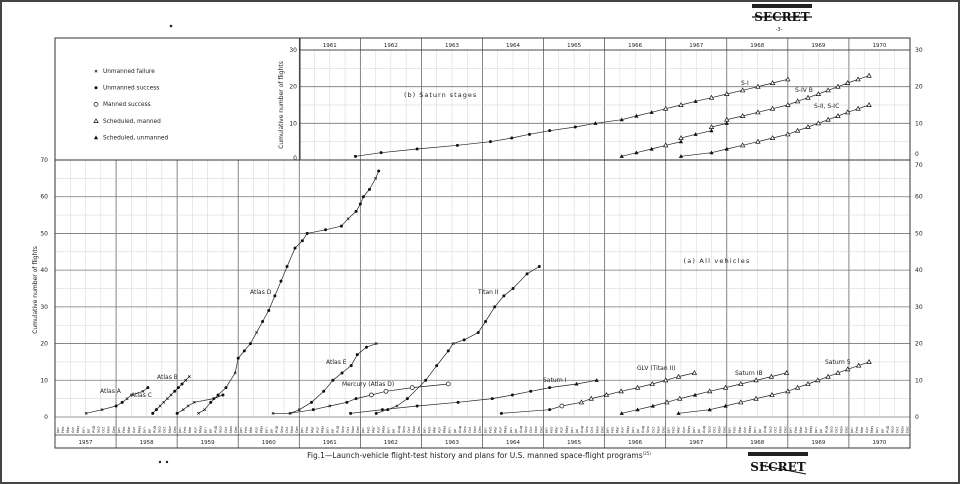  What do you see at coordinates (135, 138) in the screenshot?
I see `legend-label: Scheduled, unmanned` at bounding box center [135, 138].